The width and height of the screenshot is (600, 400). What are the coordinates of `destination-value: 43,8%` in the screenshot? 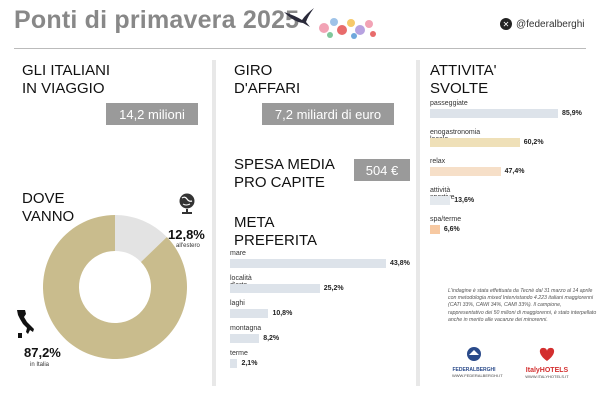 It's located at (400, 263).